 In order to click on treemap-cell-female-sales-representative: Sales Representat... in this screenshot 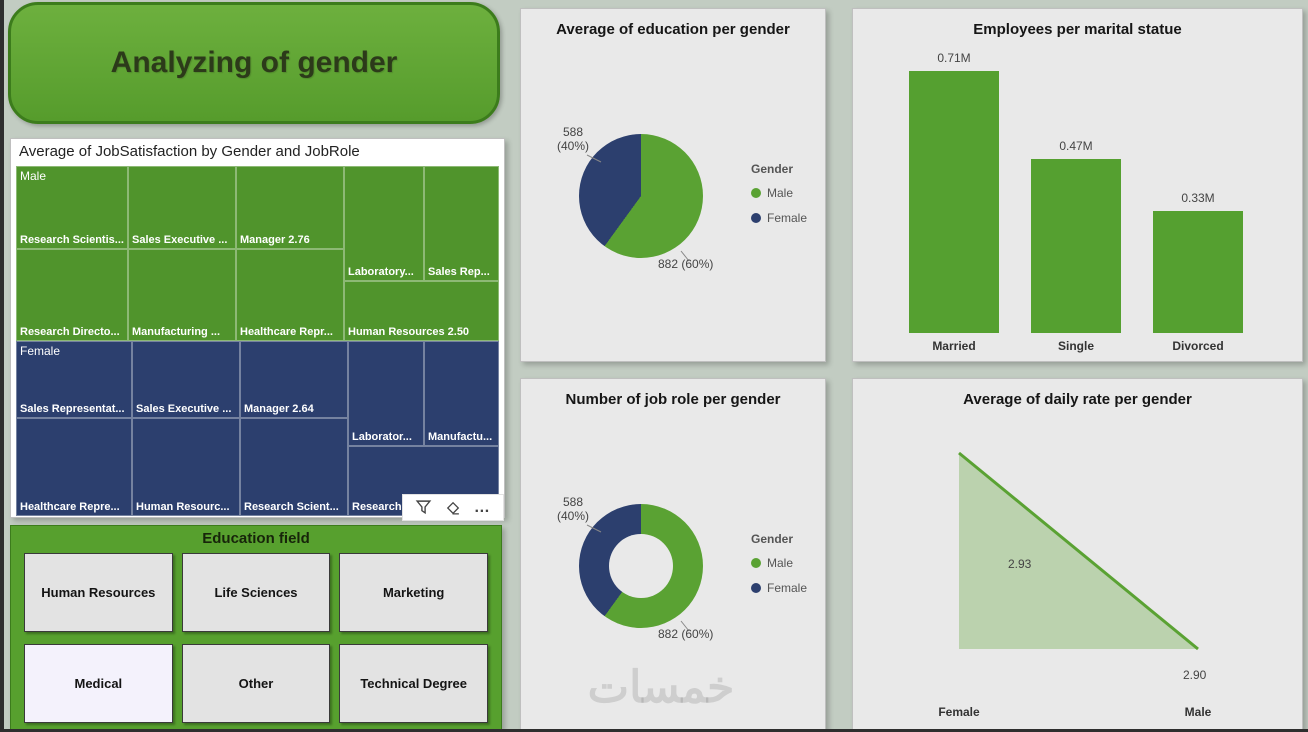, I will do `click(74, 379)`.